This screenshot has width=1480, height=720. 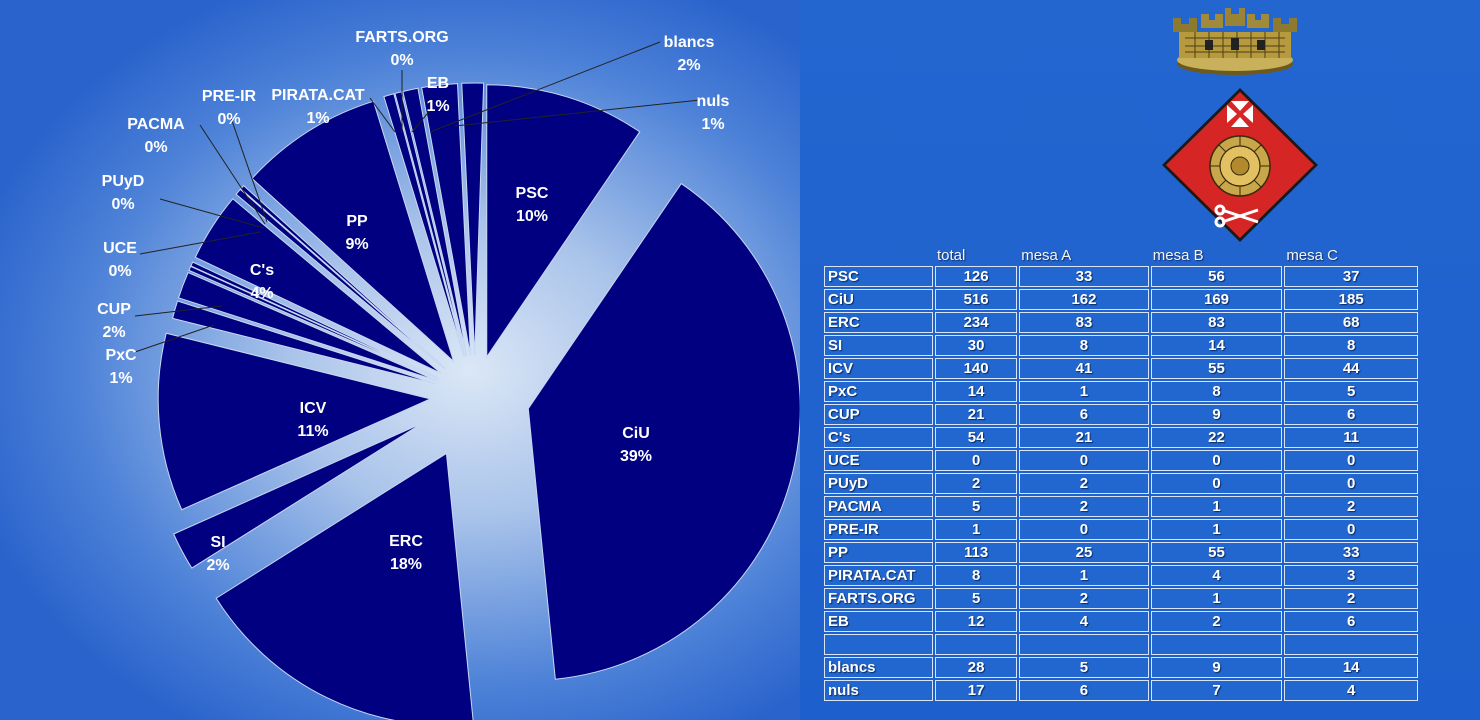 I want to click on slice-label: UCE, so click(x=120, y=248).